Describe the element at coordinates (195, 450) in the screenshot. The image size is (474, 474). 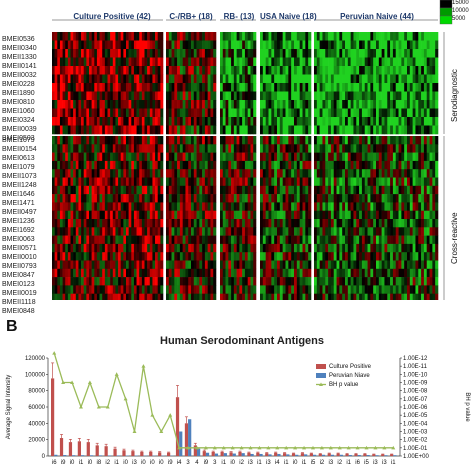
I see `bar-culture-positive` at that location.